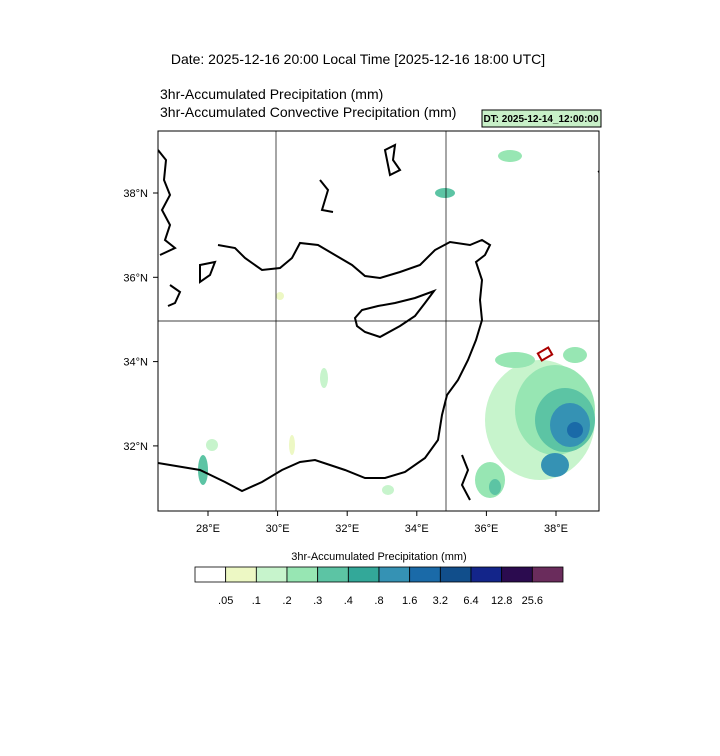  I want to click on colorbar-label: 6.4, so click(470, 601).